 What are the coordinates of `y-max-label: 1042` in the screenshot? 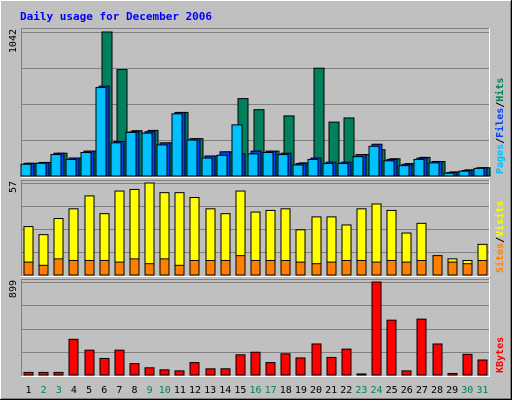 It's located at (13, 41).